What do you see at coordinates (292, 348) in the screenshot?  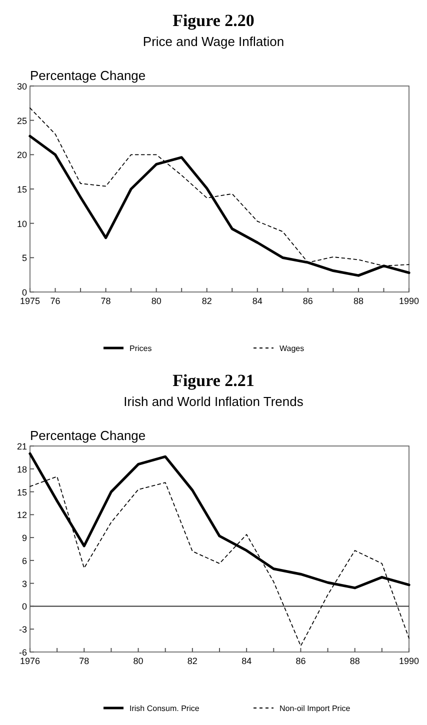 I see `legend-label: Wages` at bounding box center [292, 348].